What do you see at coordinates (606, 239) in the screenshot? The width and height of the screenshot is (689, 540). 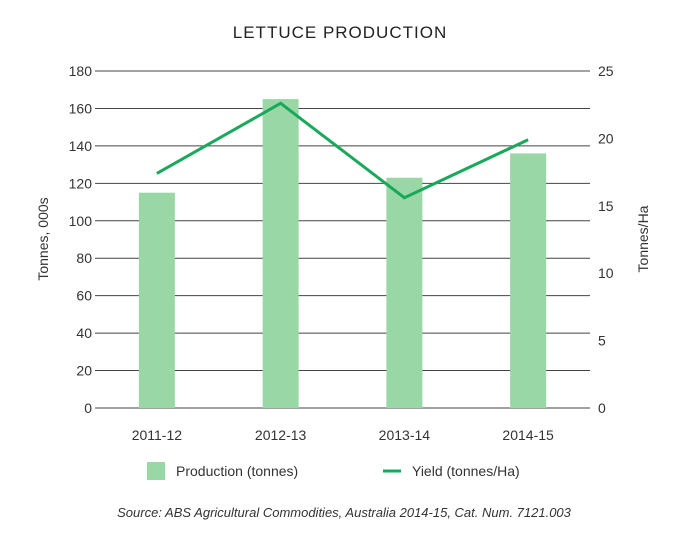 I see `y-axis-right: 0 5 10 15 20 25` at bounding box center [606, 239].